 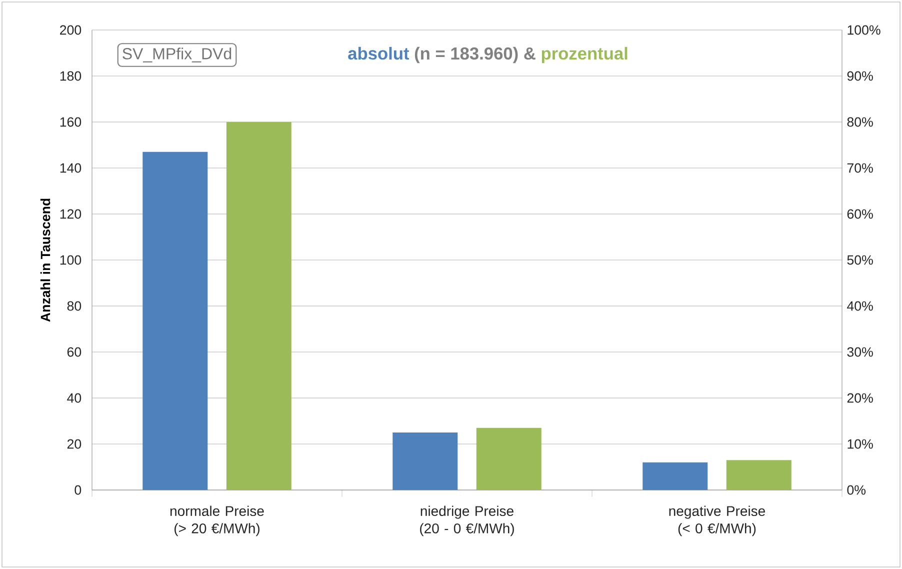 I want to click on y2-tick-label: 60%, so click(x=860, y=214).